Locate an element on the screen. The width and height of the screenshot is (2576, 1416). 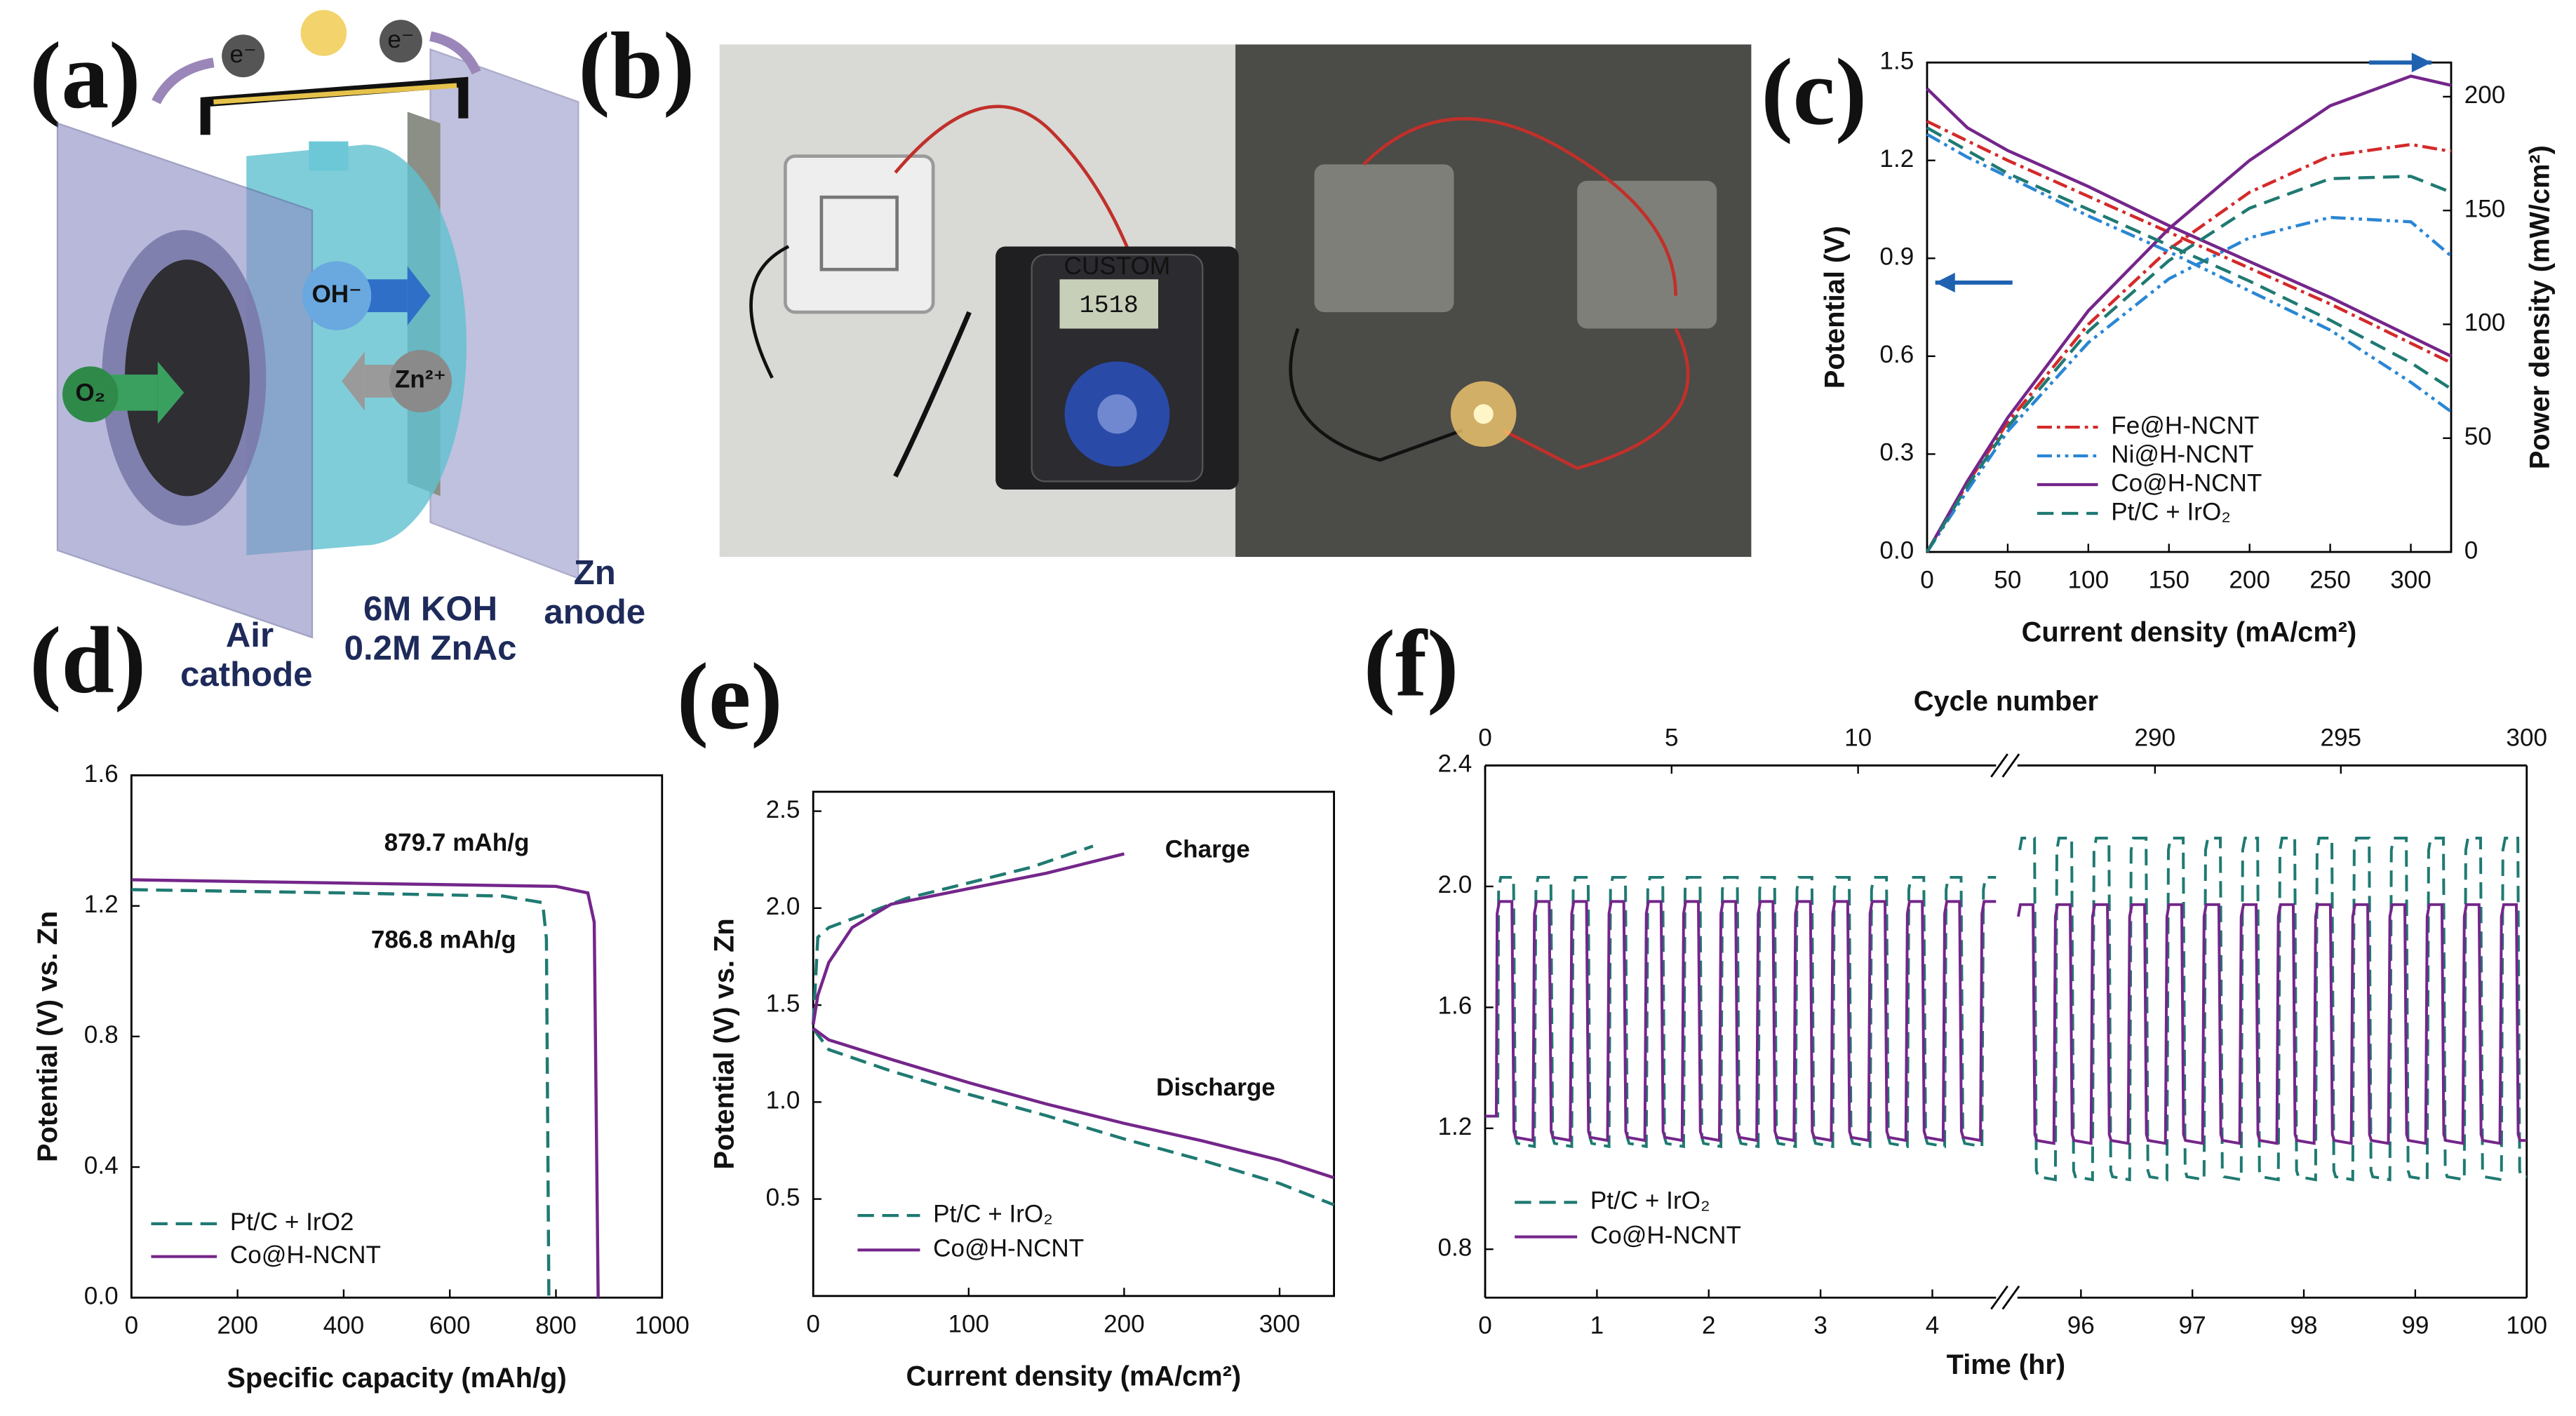
y-tick-label: 2.4 is located at coordinates (1454, 764).